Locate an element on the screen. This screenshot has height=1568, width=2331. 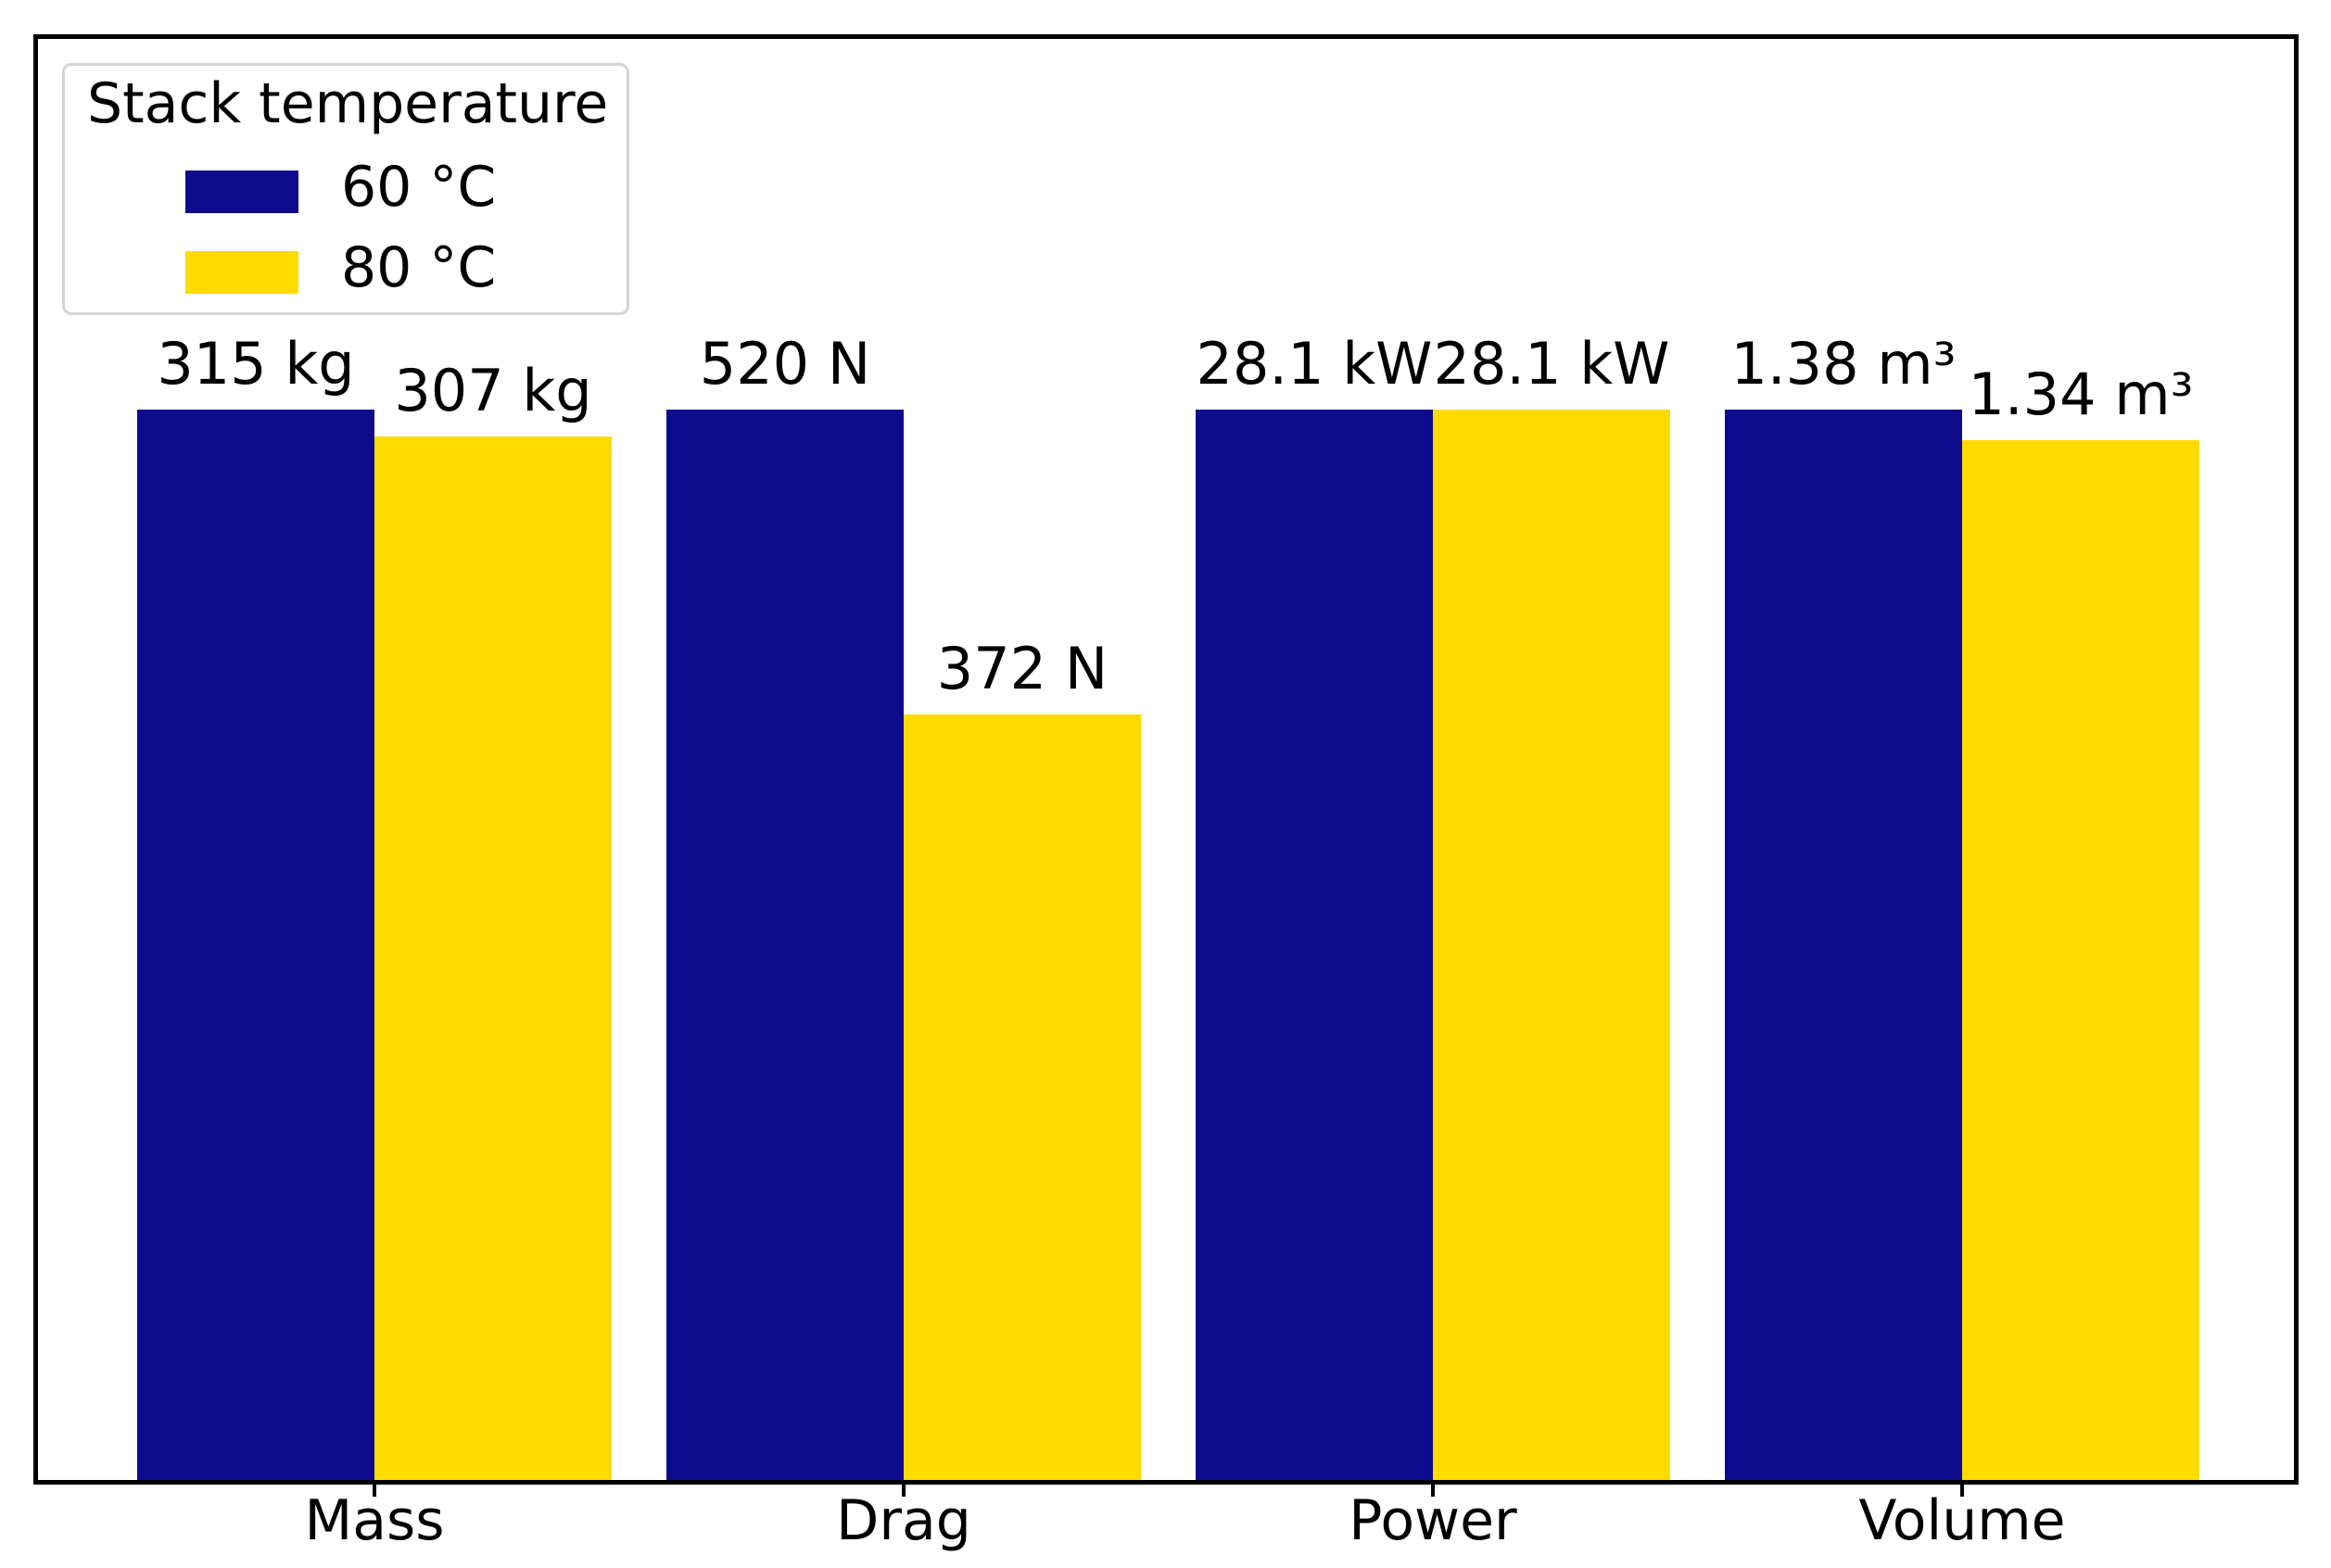
legend-box: Stack temperature 60 °C 80 °C is located at coordinates (345, 189).